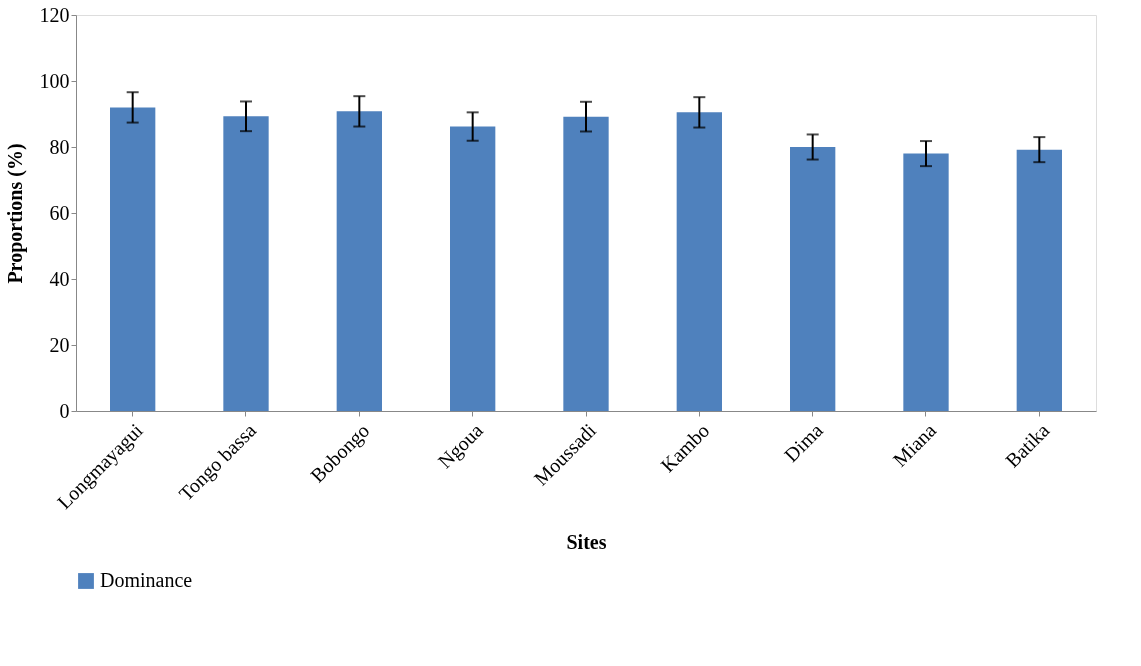 The height and width of the screenshot is (666, 1141). What do you see at coordinates (59, 344) in the screenshot?
I see `y-tick-label: 20` at bounding box center [59, 344].